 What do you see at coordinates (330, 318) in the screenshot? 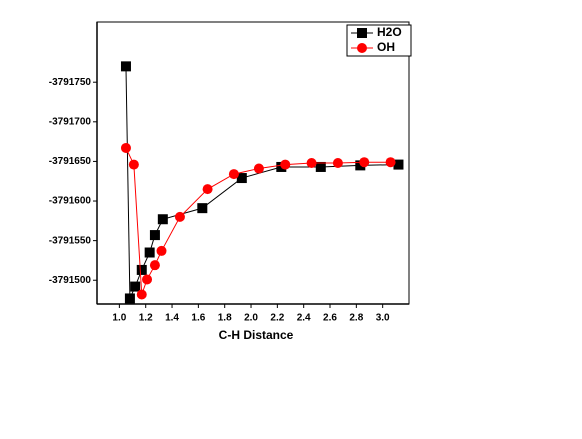
I see `x-tick-label: 2.6` at bounding box center [330, 318].